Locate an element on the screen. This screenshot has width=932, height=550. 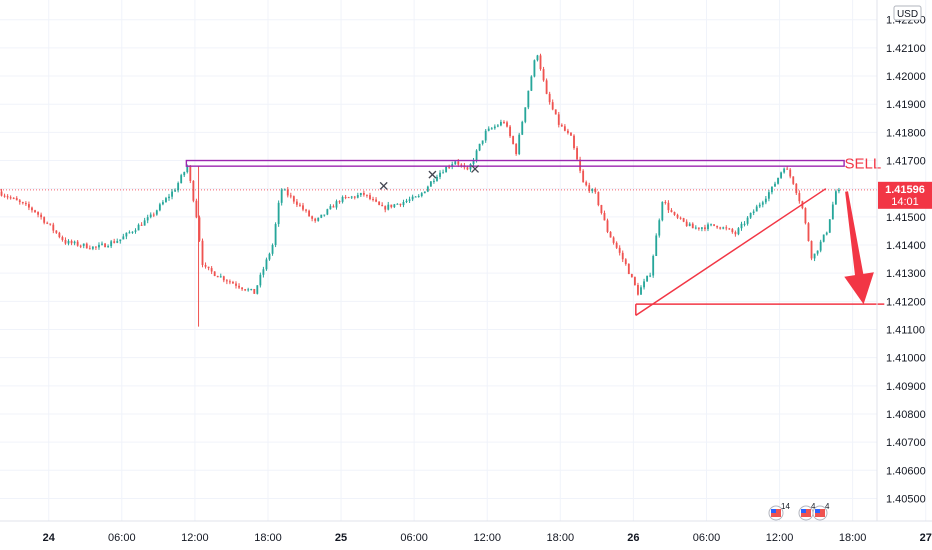
sell-arrow is located at coordinates (859, 248).